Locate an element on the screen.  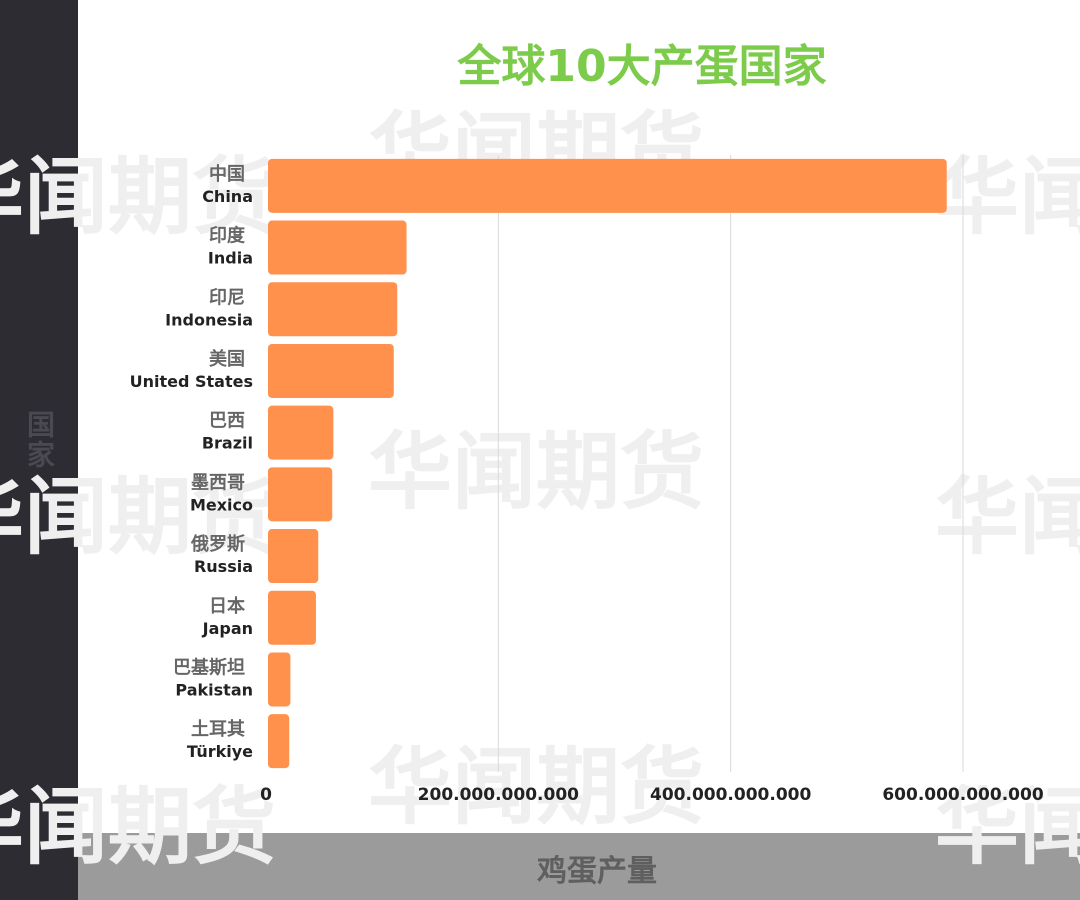
y-axis-panel: 国家 is located at coordinates (39, 450).